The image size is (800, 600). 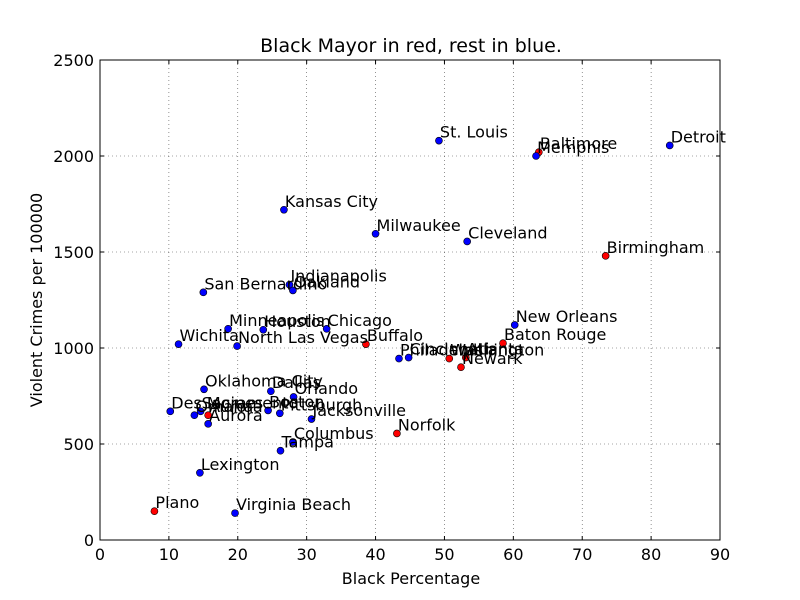 What do you see at coordinates (327, 281) in the screenshot?
I see `point-label: Oakland` at bounding box center [327, 281].